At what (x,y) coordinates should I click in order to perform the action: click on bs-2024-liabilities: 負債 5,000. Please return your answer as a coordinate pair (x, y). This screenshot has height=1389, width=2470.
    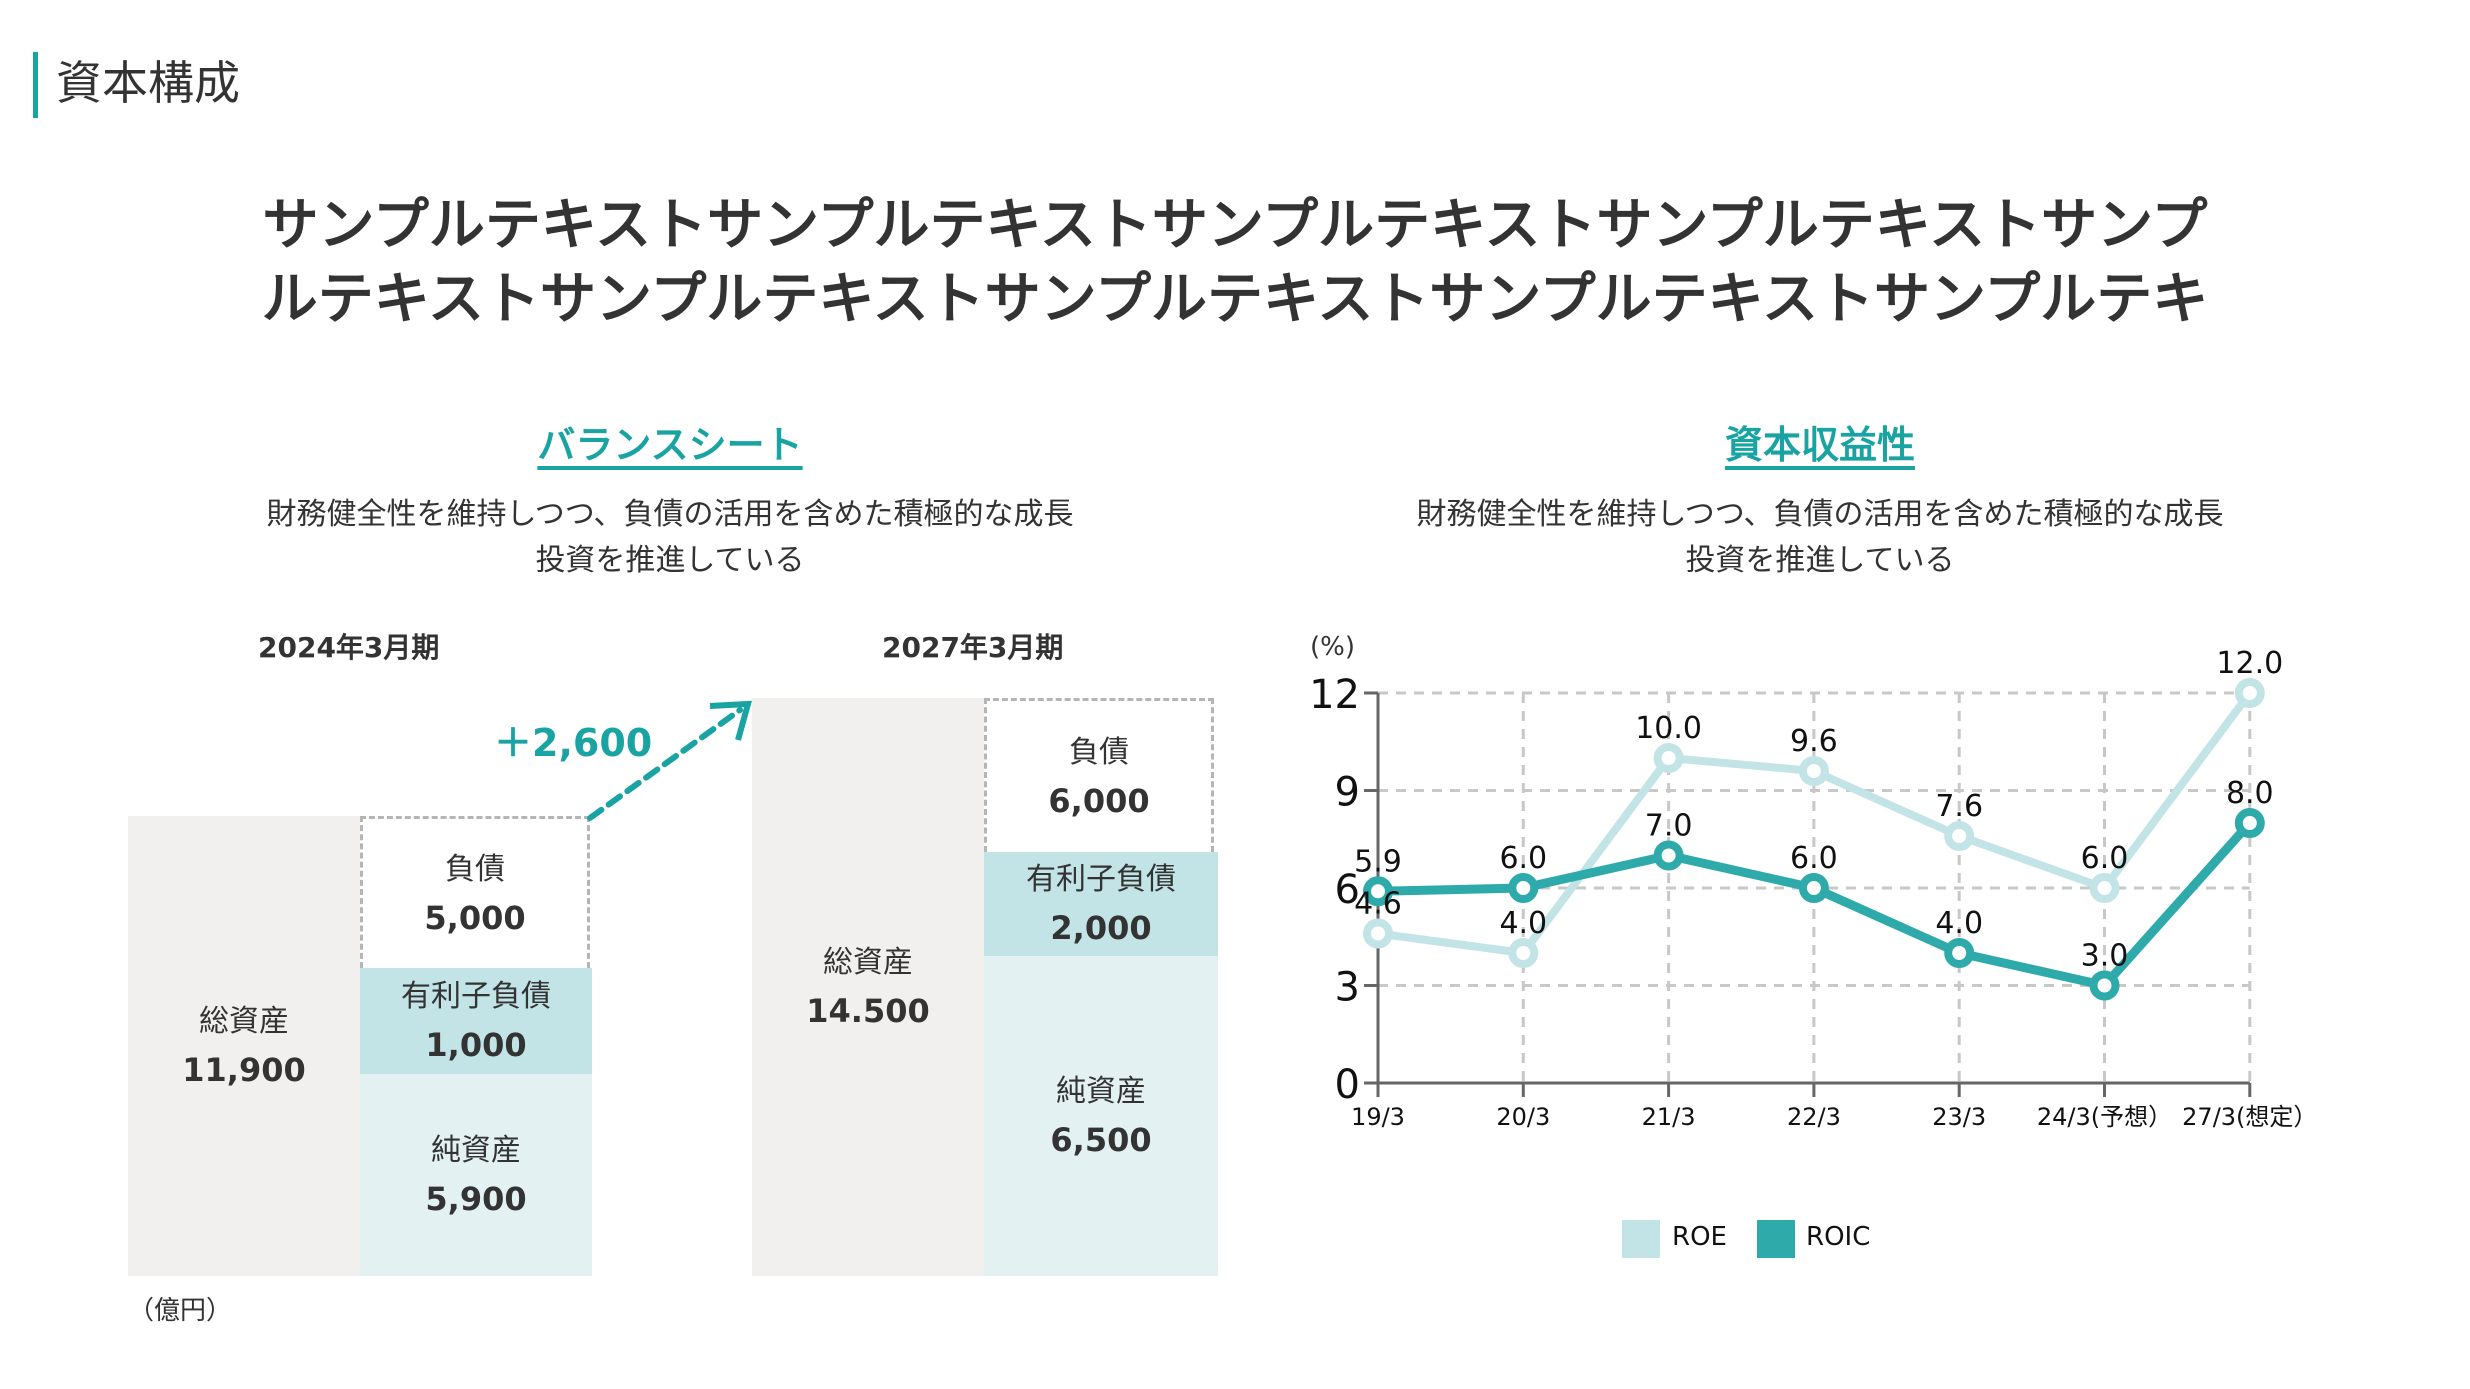
    Looking at the image, I should click on (475, 892).